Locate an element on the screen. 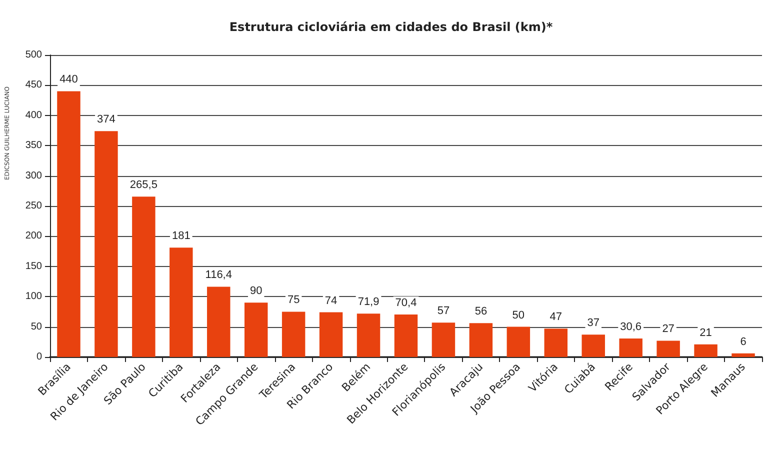  data-label: 374 is located at coordinates (106, 120).